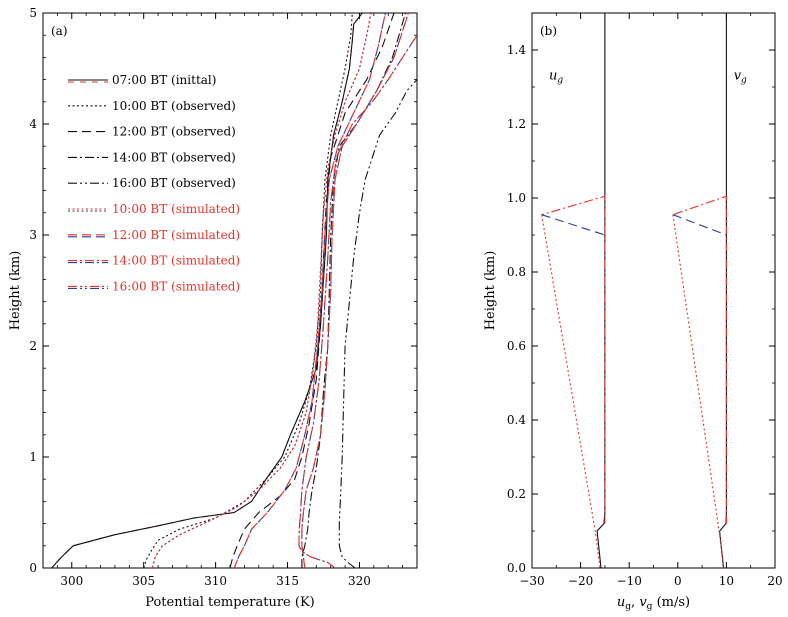 This screenshot has width=788, height=617. What do you see at coordinates (629, 581) in the screenshot?
I see `x-tick-label: −10` at bounding box center [629, 581].